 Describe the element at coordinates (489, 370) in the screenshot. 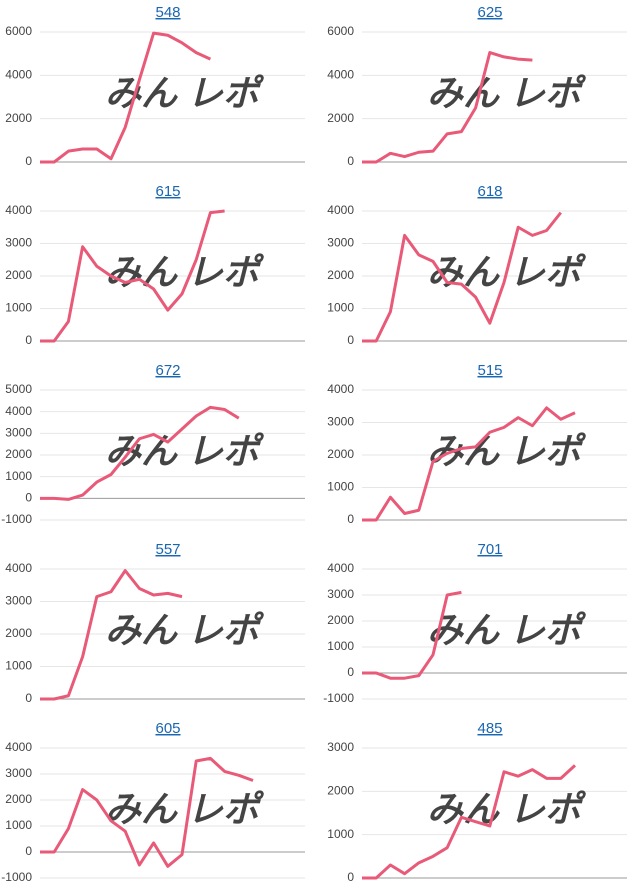

I see `chart-title: 515` at that location.